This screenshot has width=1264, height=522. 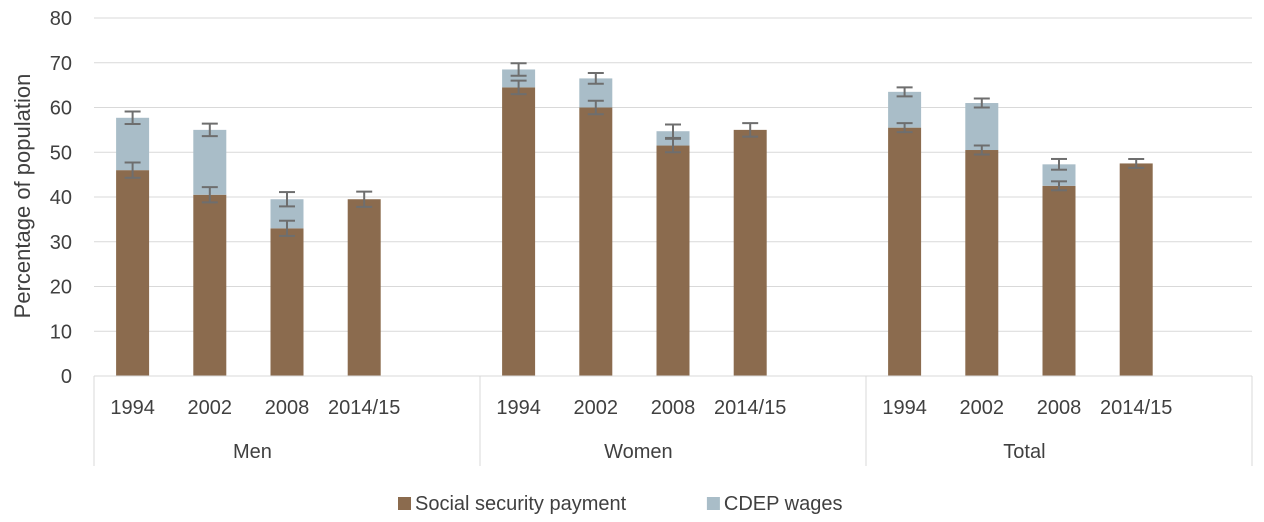 What do you see at coordinates (638, 452) in the screenshot?
I see `x-group-label: Women` at bounding box center [638, 452].